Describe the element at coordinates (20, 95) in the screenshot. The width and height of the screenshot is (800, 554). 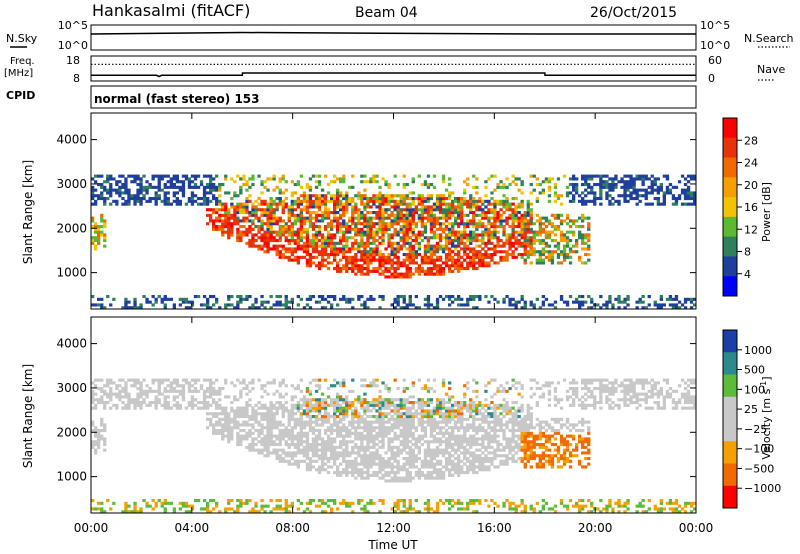
I see `cpid-label: CPID` at that location.